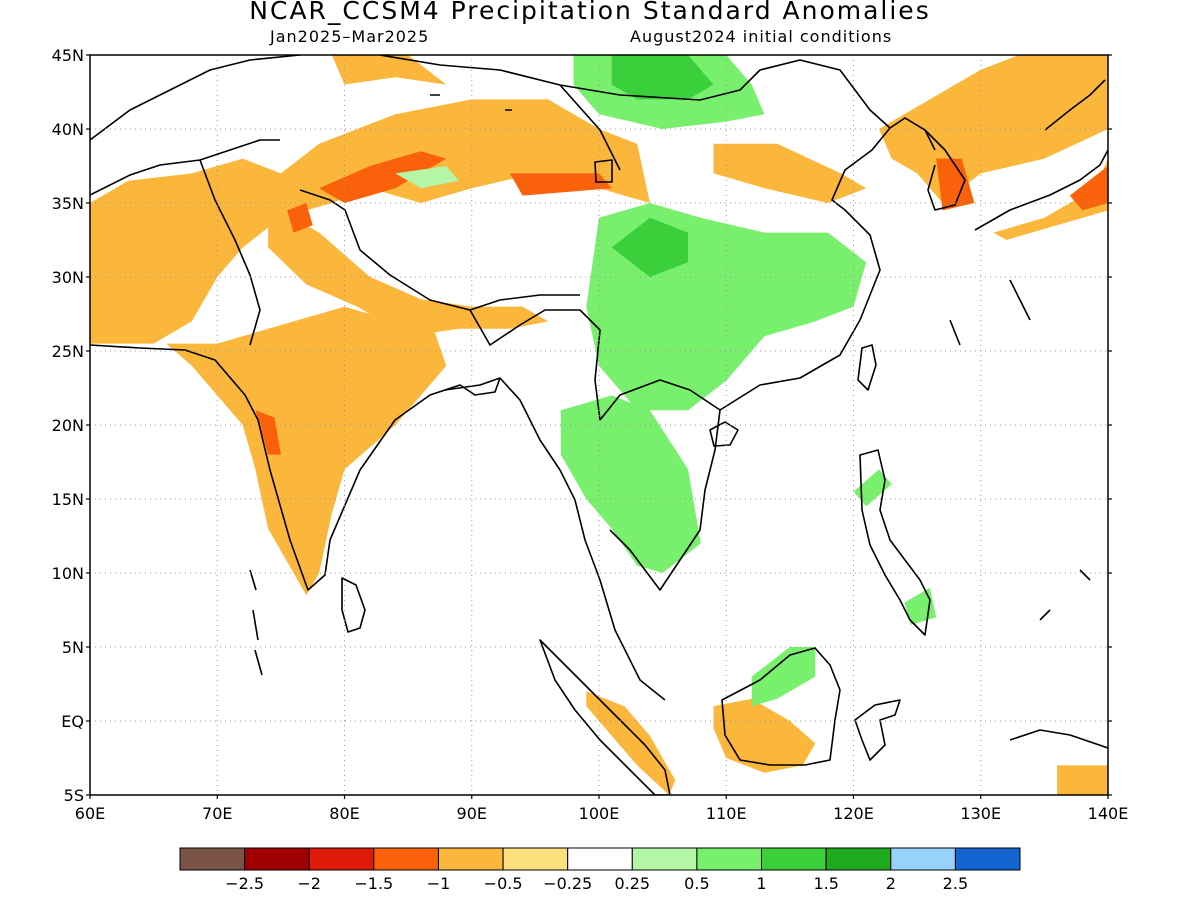 Image resolution: width=1200 pixels, height=900 pixels. Describe the element at coordinates (761, 883) in the screenshot. I see `colorbar-label: 1` at that location.